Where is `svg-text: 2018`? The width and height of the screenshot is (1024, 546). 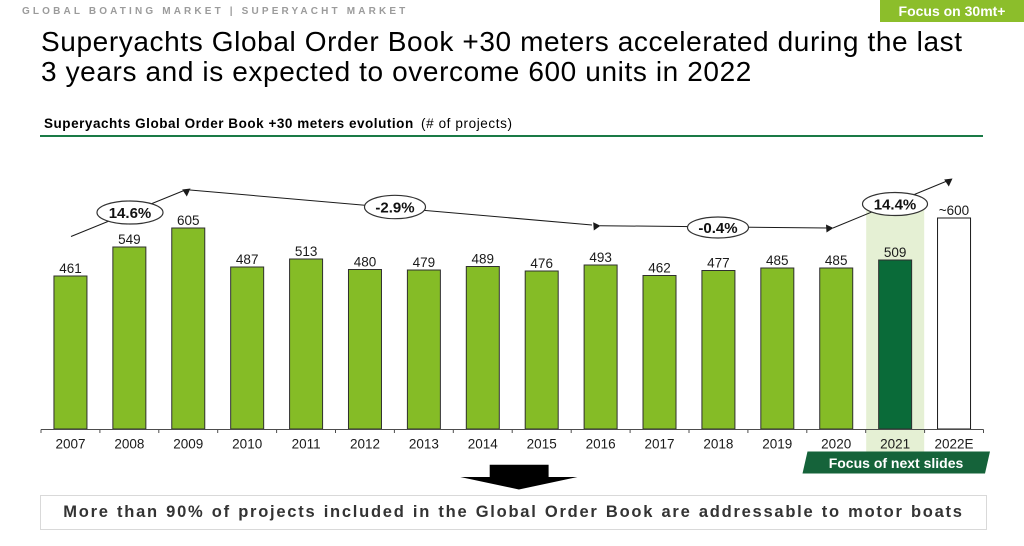 svg-text: 2018 is located at coordinates (718, 444).